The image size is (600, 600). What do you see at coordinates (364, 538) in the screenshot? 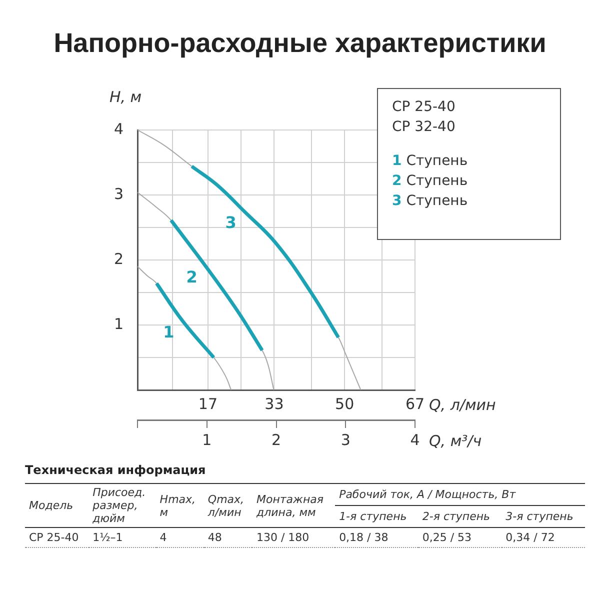
I see `text: 0,18 / 38` at bounding box center [364, 538].